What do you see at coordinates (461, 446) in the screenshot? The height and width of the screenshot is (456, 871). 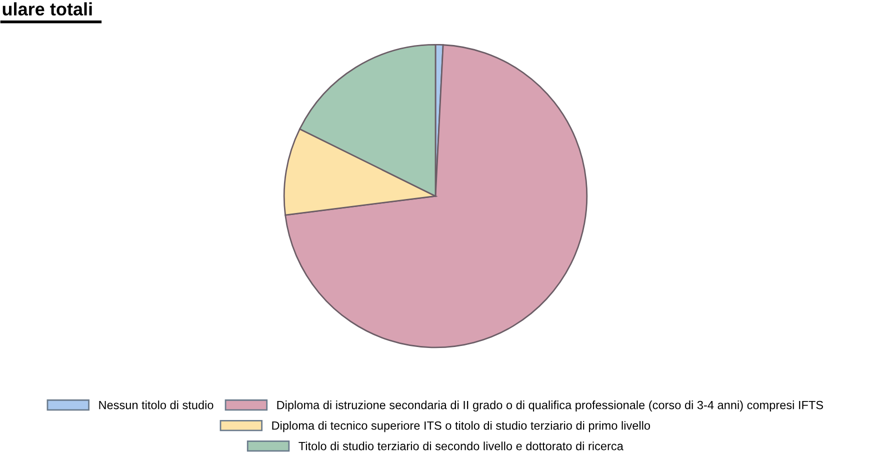 I see `legend-label: Titolo di studio terziario di secondo livello e dottorato di ricerca` at bounding box center [461, 446].